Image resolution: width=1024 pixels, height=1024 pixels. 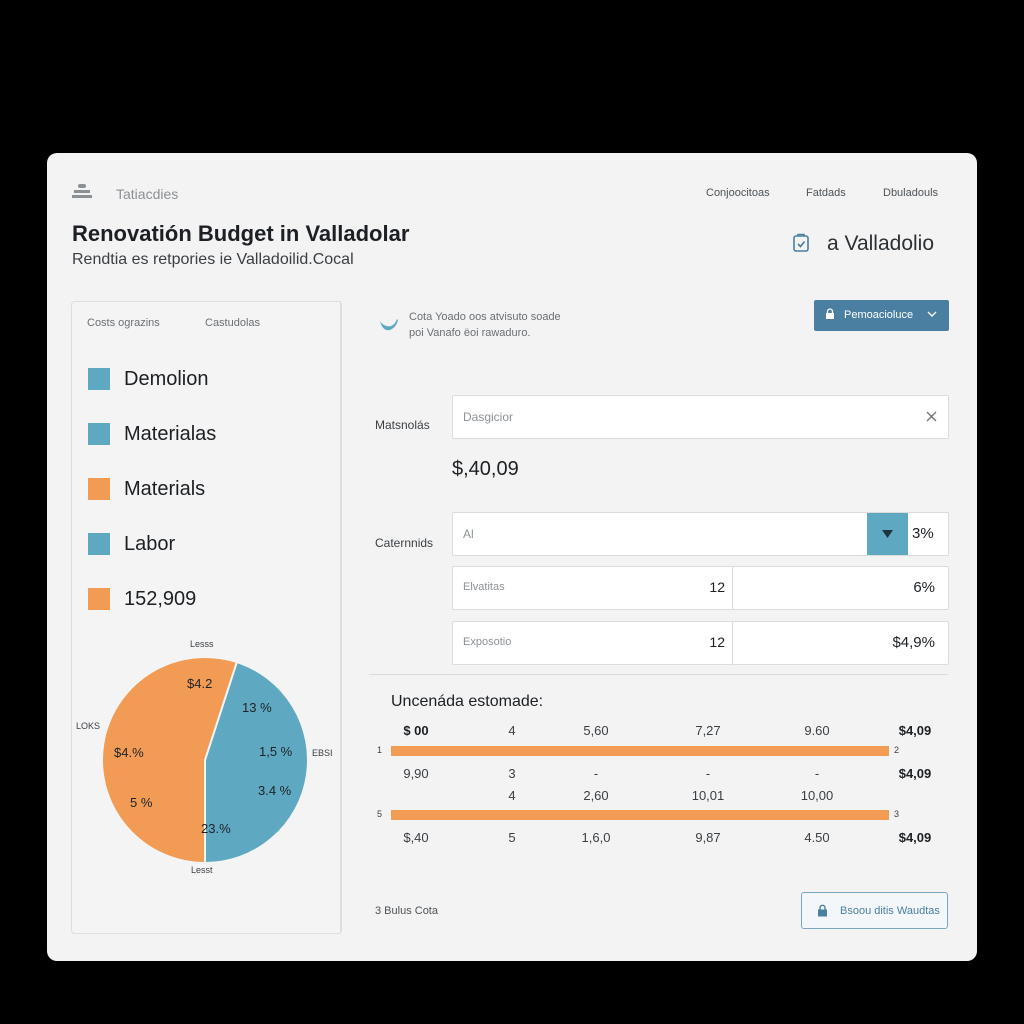 I want to click on item-row-percent-field: 6%, so click(x=840, y=588).